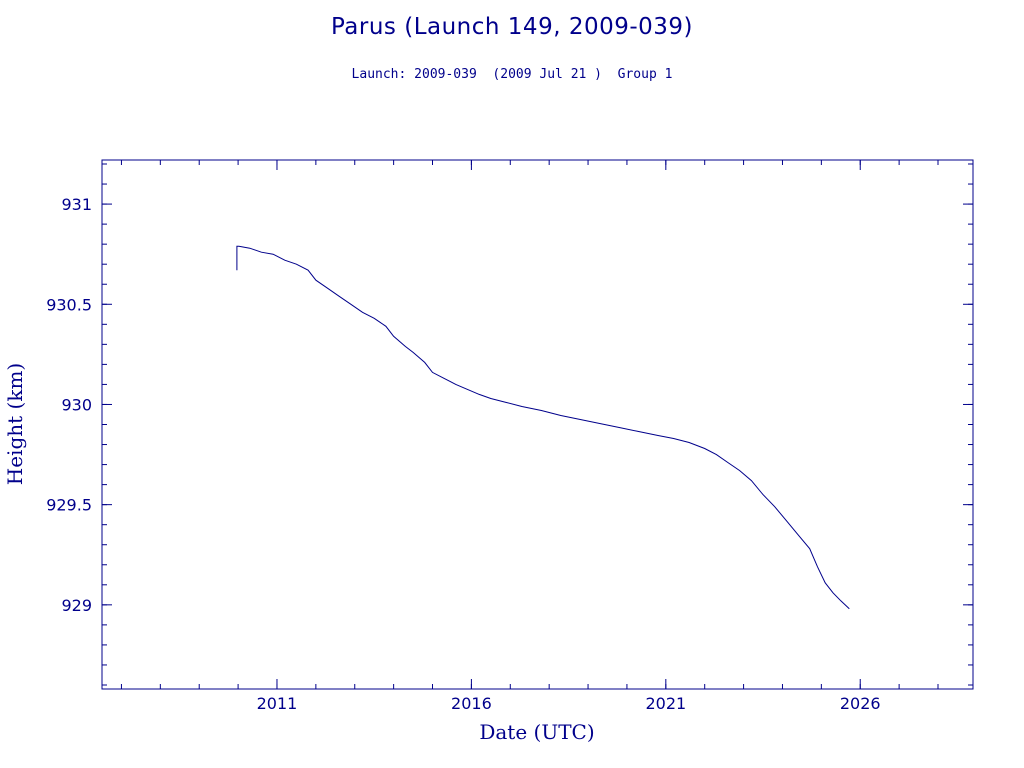  What do you see at coordinates (536, 732) in the screenshot?
I see `x-axis-title: Date (UTC)` at bounding box center [536, 732].